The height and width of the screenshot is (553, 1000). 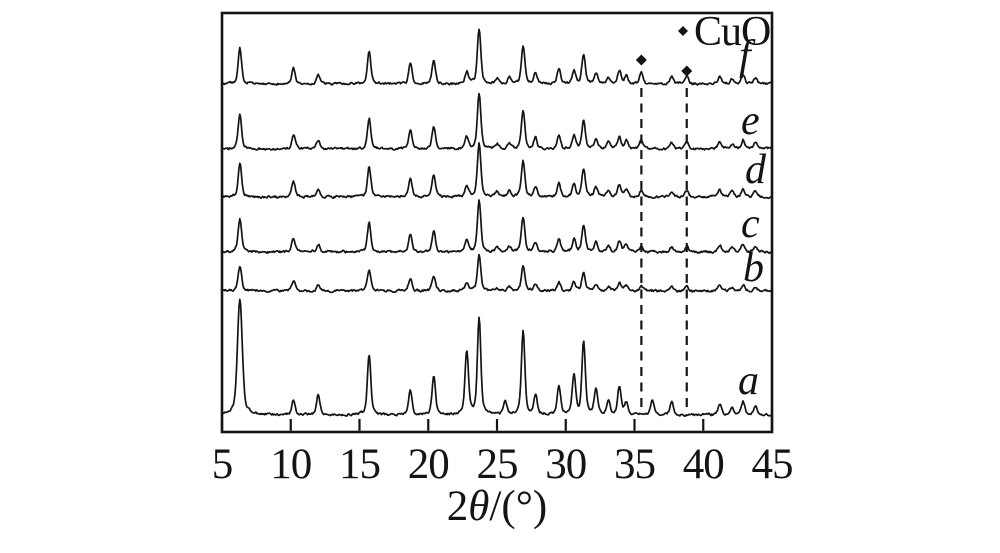 What do you see at coordinates (634, 464) in the screenshot?
I see `x-tick-label-35: 35` at bounding box center [634, 464].